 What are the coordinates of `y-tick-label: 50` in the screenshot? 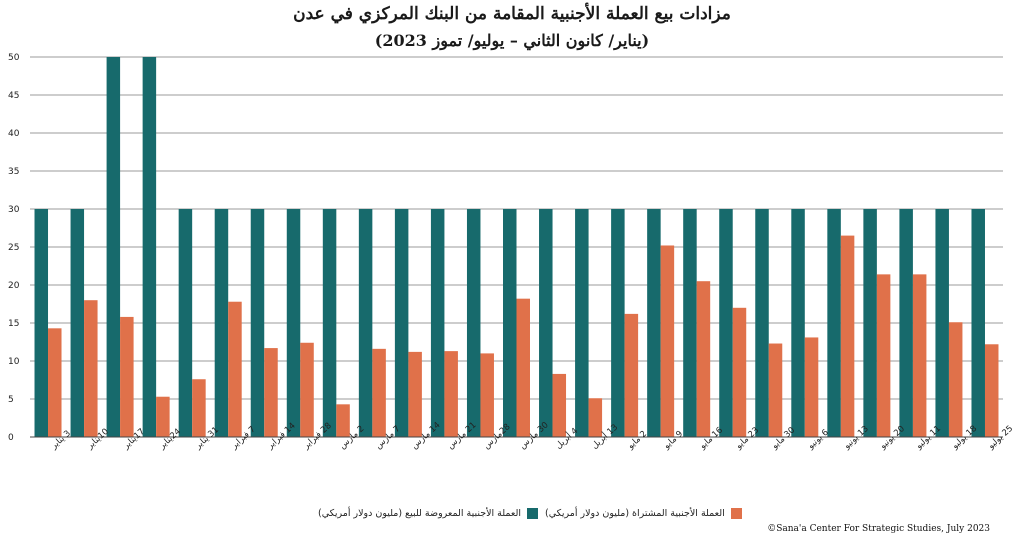 It's located at (14, 58).